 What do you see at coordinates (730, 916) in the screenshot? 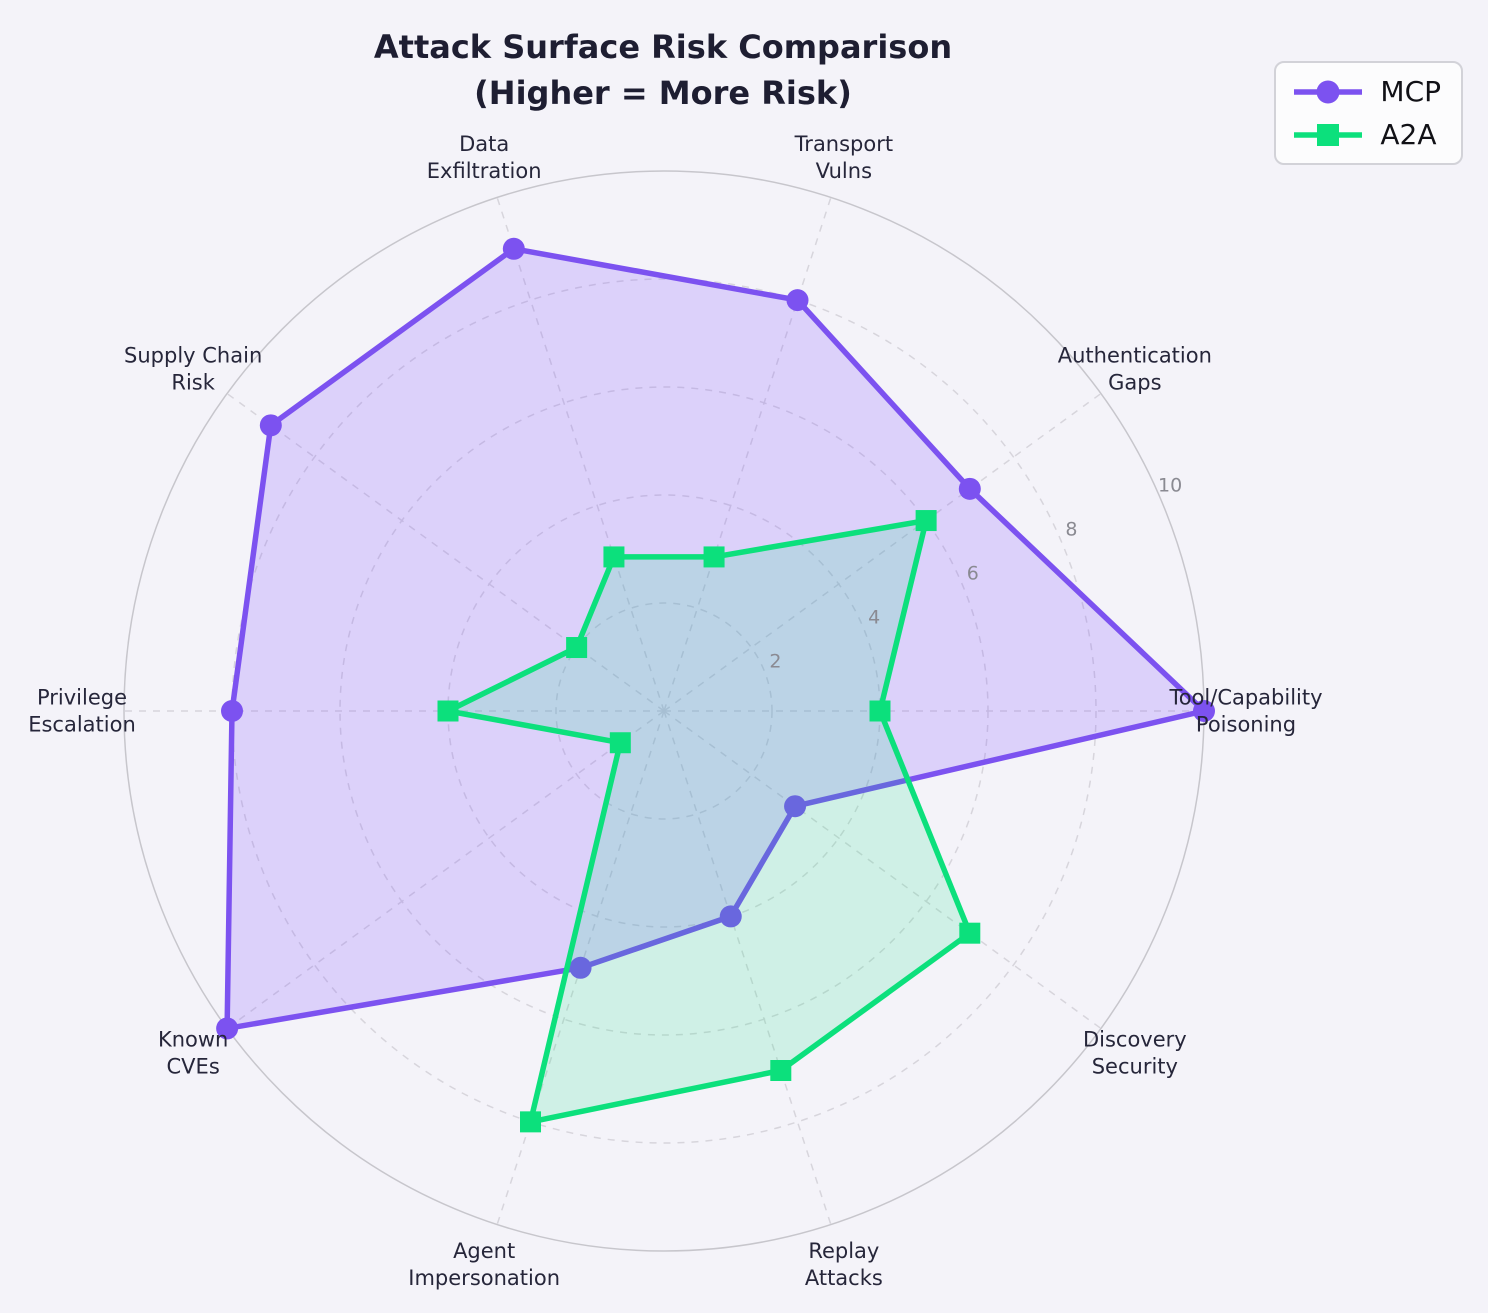
I see `point-mcp-replay-attacks` at bounding box center [730, 916].